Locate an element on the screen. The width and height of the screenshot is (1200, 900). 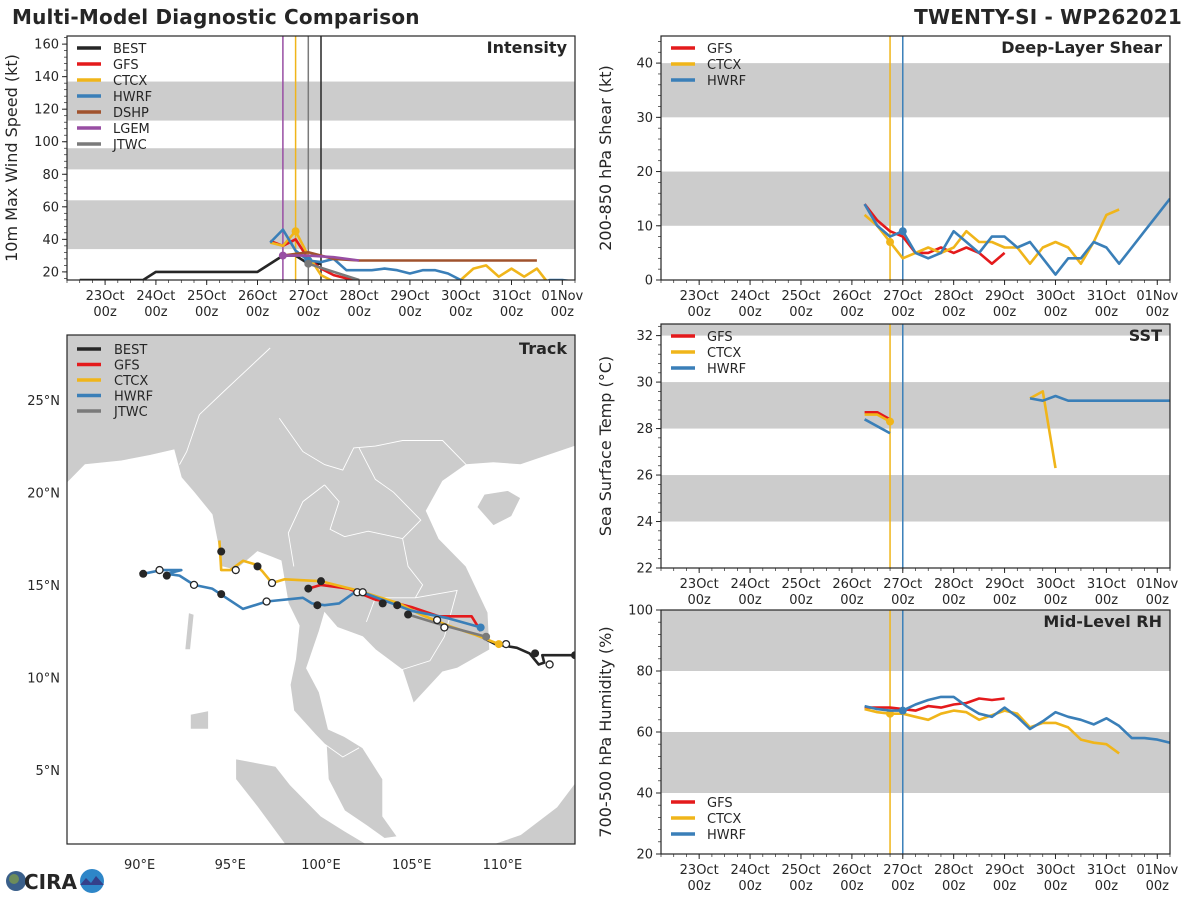
y-axis-label: 200-850 hPa Shear (kt) is located at coordinates (605, 158).